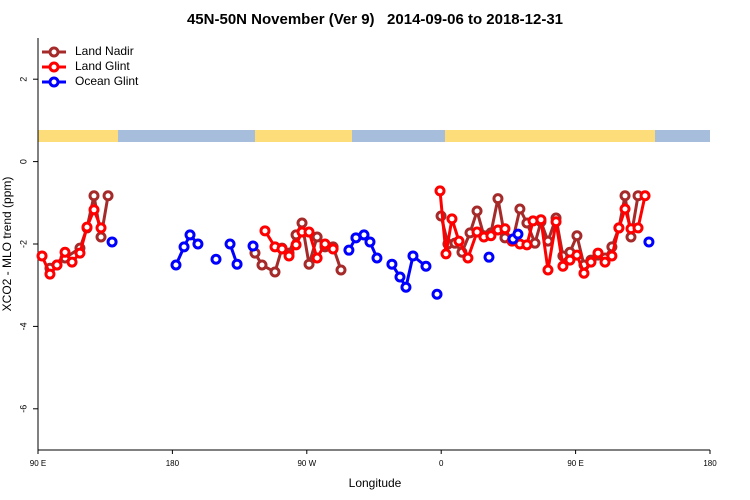 The height and width of the screenshot is (500, 750). Describe the element at coordinates (104, 51) in the screenshot. I see `legend-label: Land Nadir` at that location.